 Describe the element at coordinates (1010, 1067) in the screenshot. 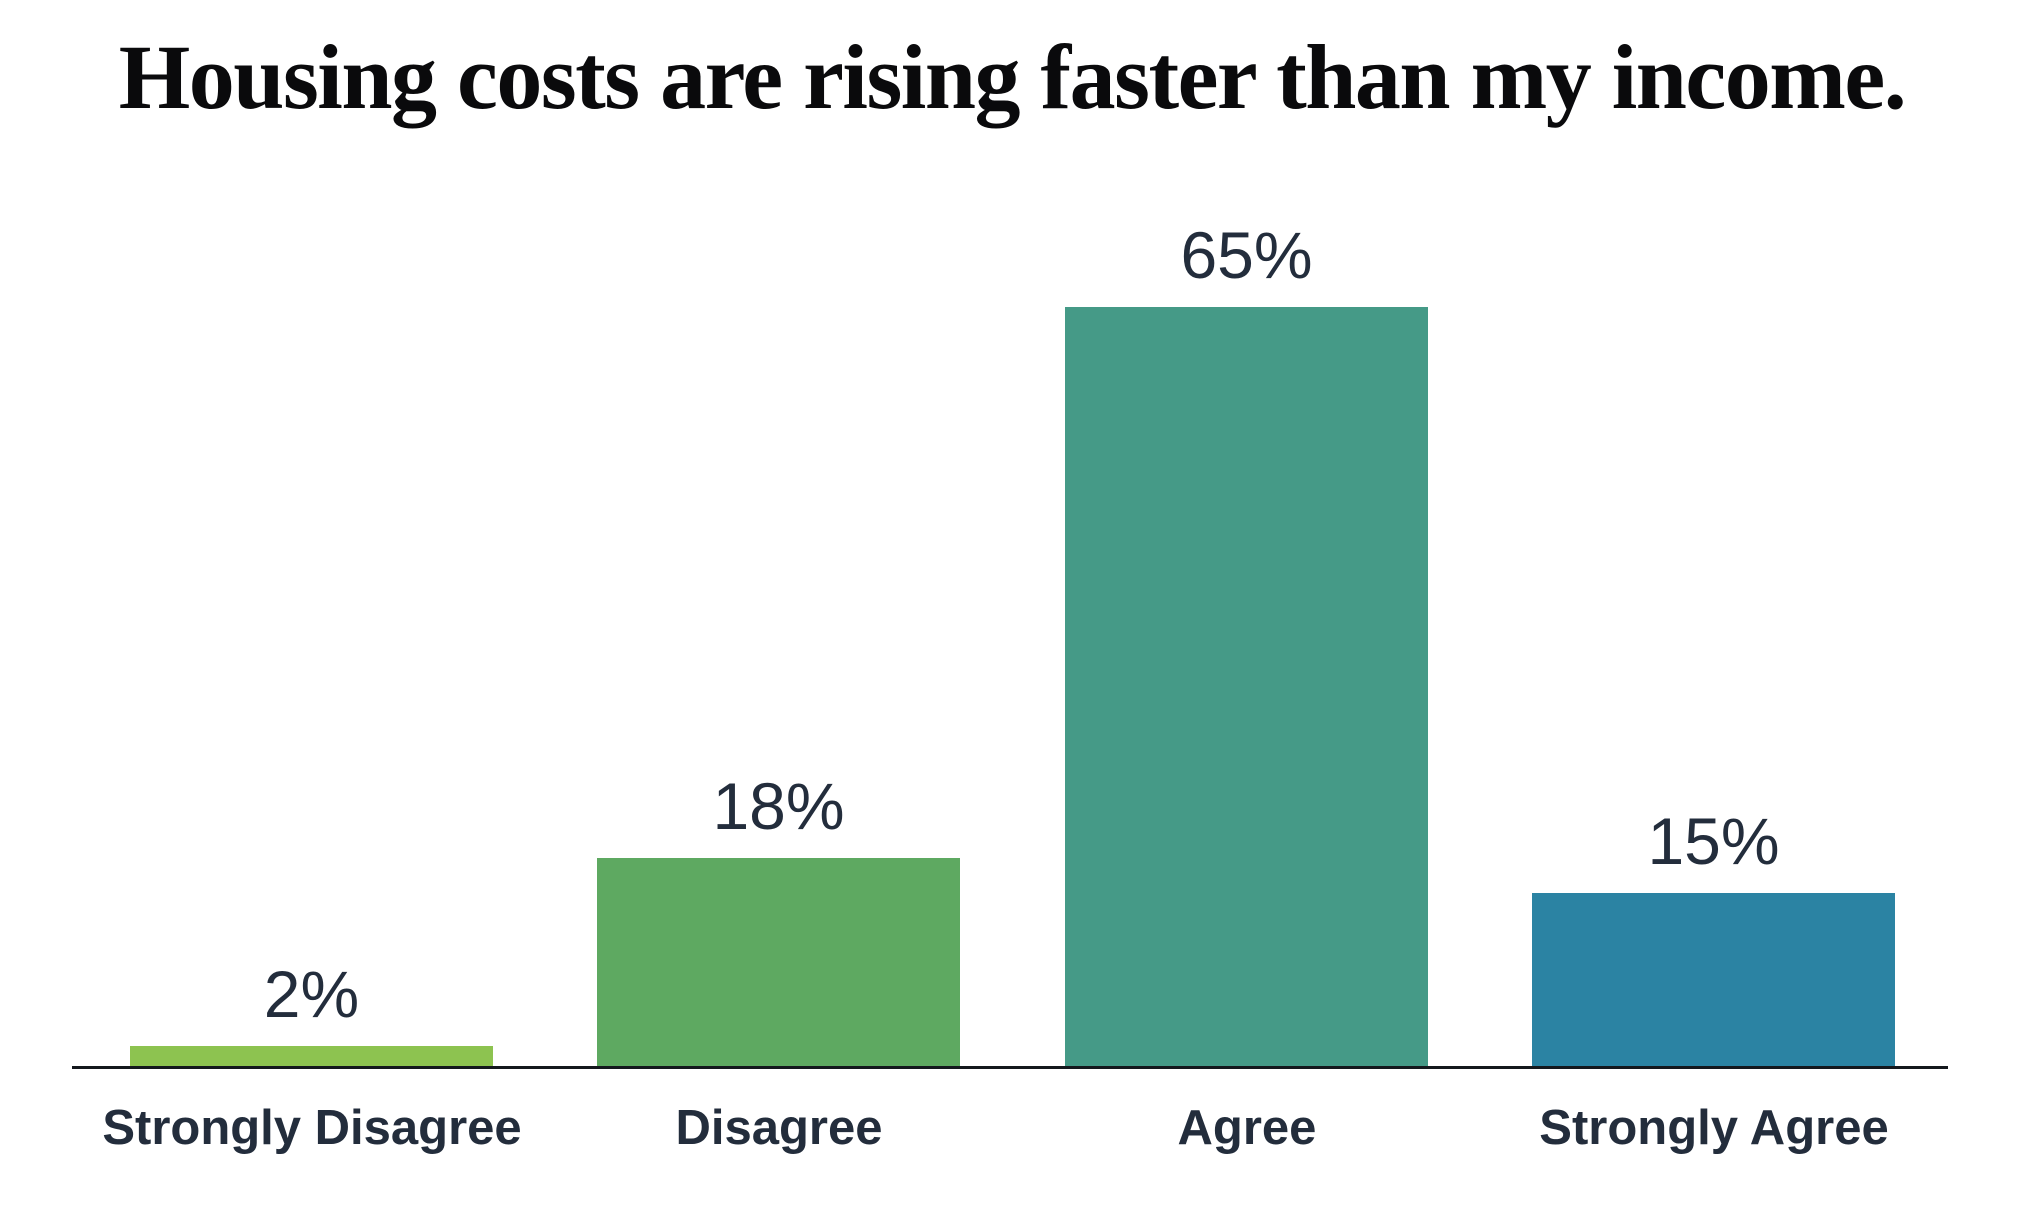

I see `x-axis-line` at that location.